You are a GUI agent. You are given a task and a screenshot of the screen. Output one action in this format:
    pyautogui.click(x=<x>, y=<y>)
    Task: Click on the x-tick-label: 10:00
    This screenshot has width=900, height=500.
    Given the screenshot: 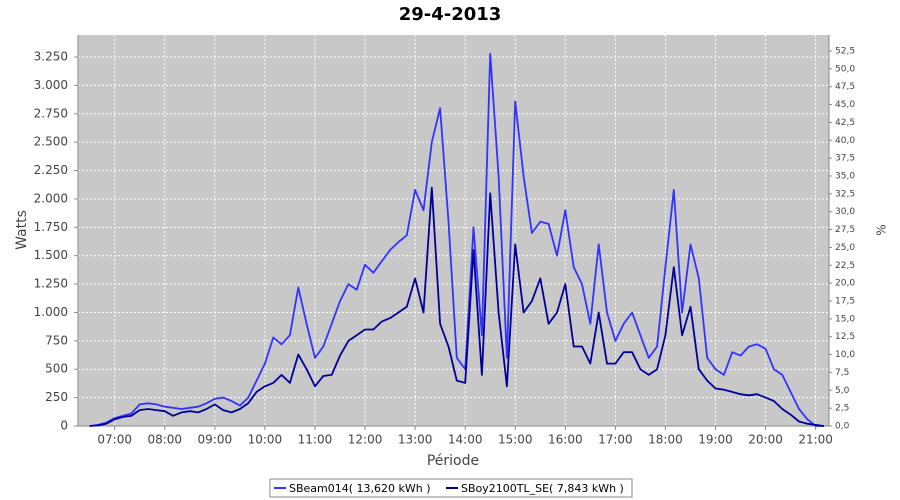 What is the action you would take?
    pyautogui.click(x=265, y=440)
    